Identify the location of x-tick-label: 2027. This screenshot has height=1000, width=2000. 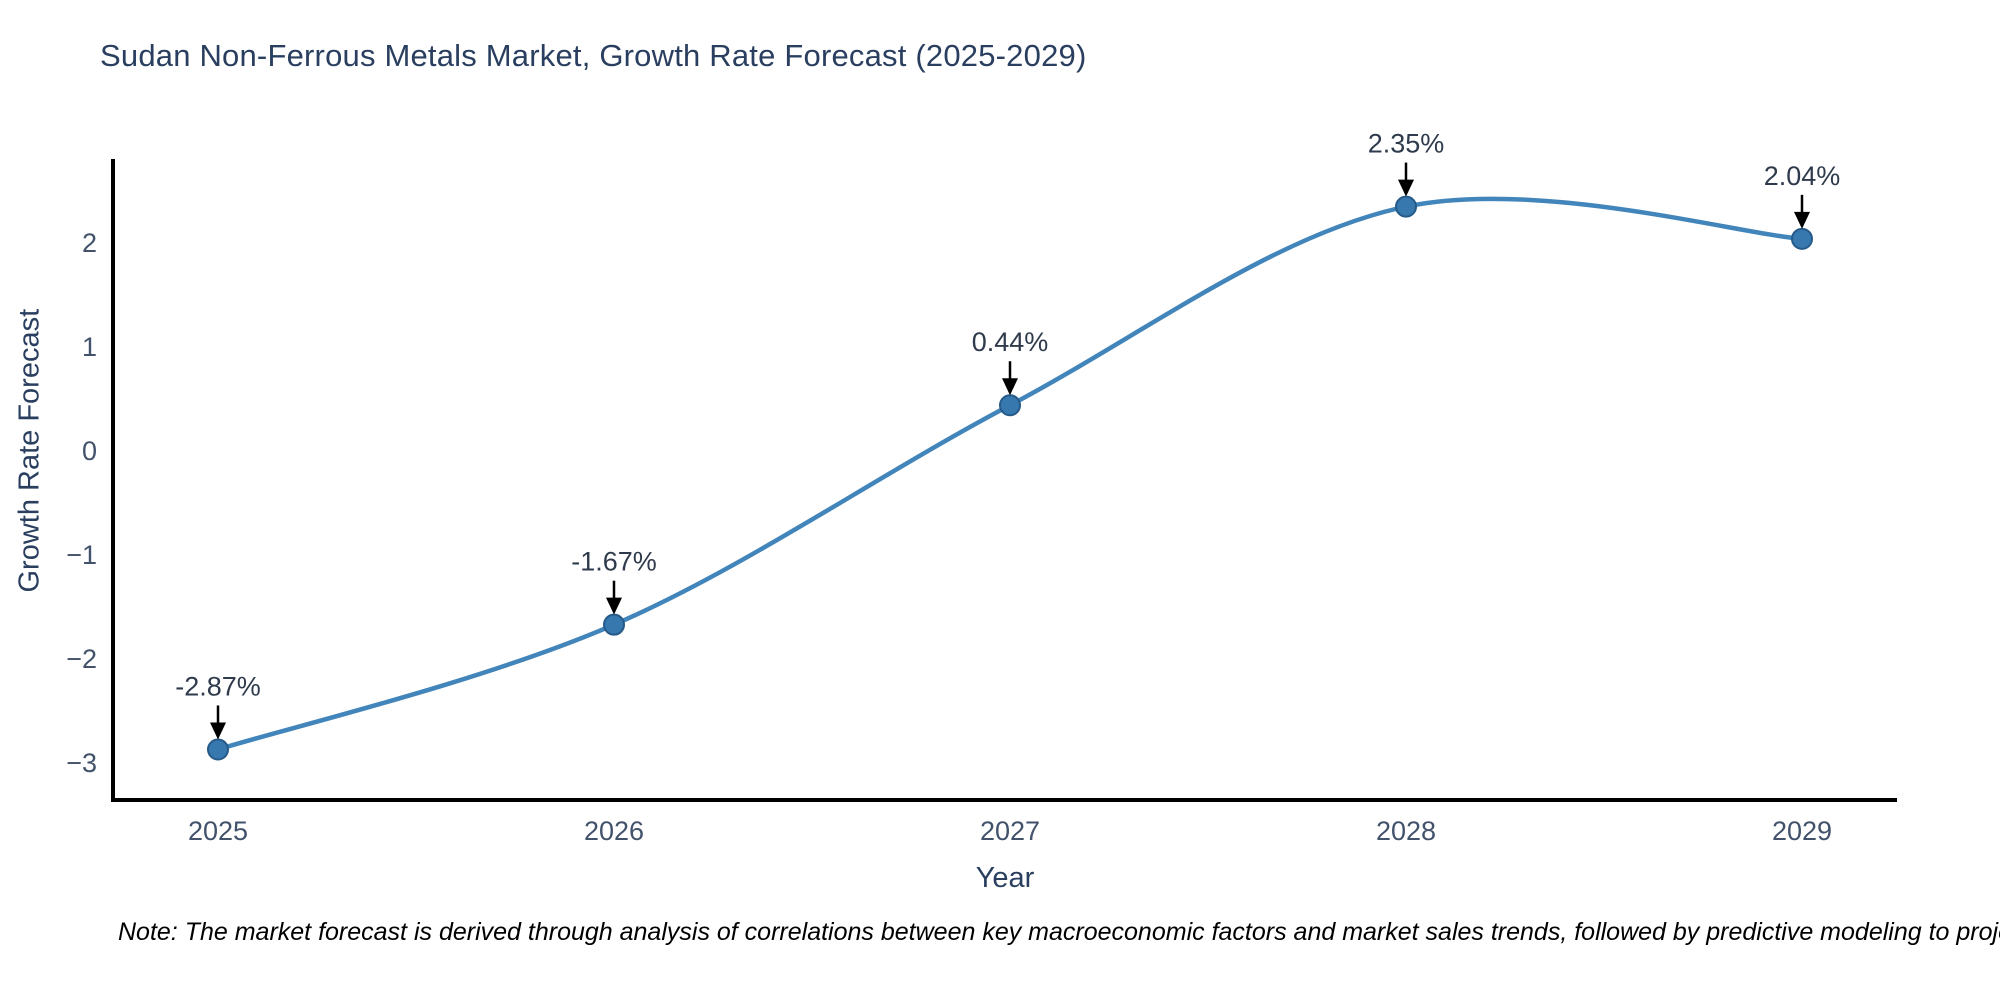
(1010, 831).